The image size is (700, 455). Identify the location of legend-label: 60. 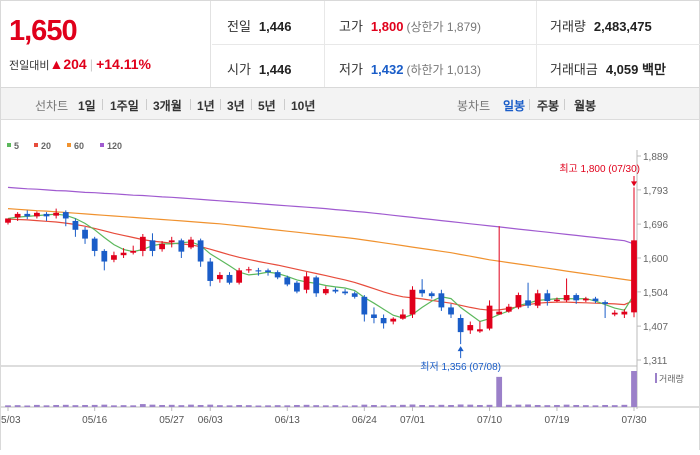
(79, 146).